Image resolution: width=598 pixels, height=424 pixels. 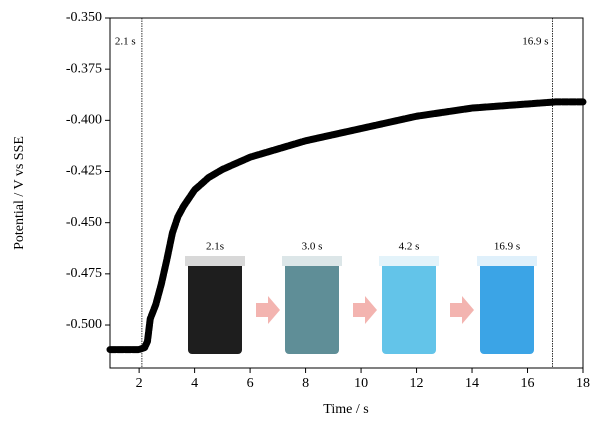 What do you see at coordinates (84, 120) in the screenshot?
I see `y-tick-label: -0.400` at bounding box center [84, 120].